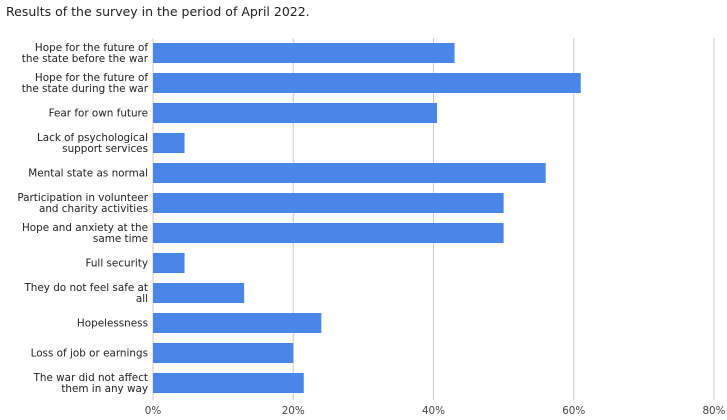 The image size is (727, 420). Describe the element at coordinates (104, 389) in the screenshot. I see `category-label: them in any way` at that location.